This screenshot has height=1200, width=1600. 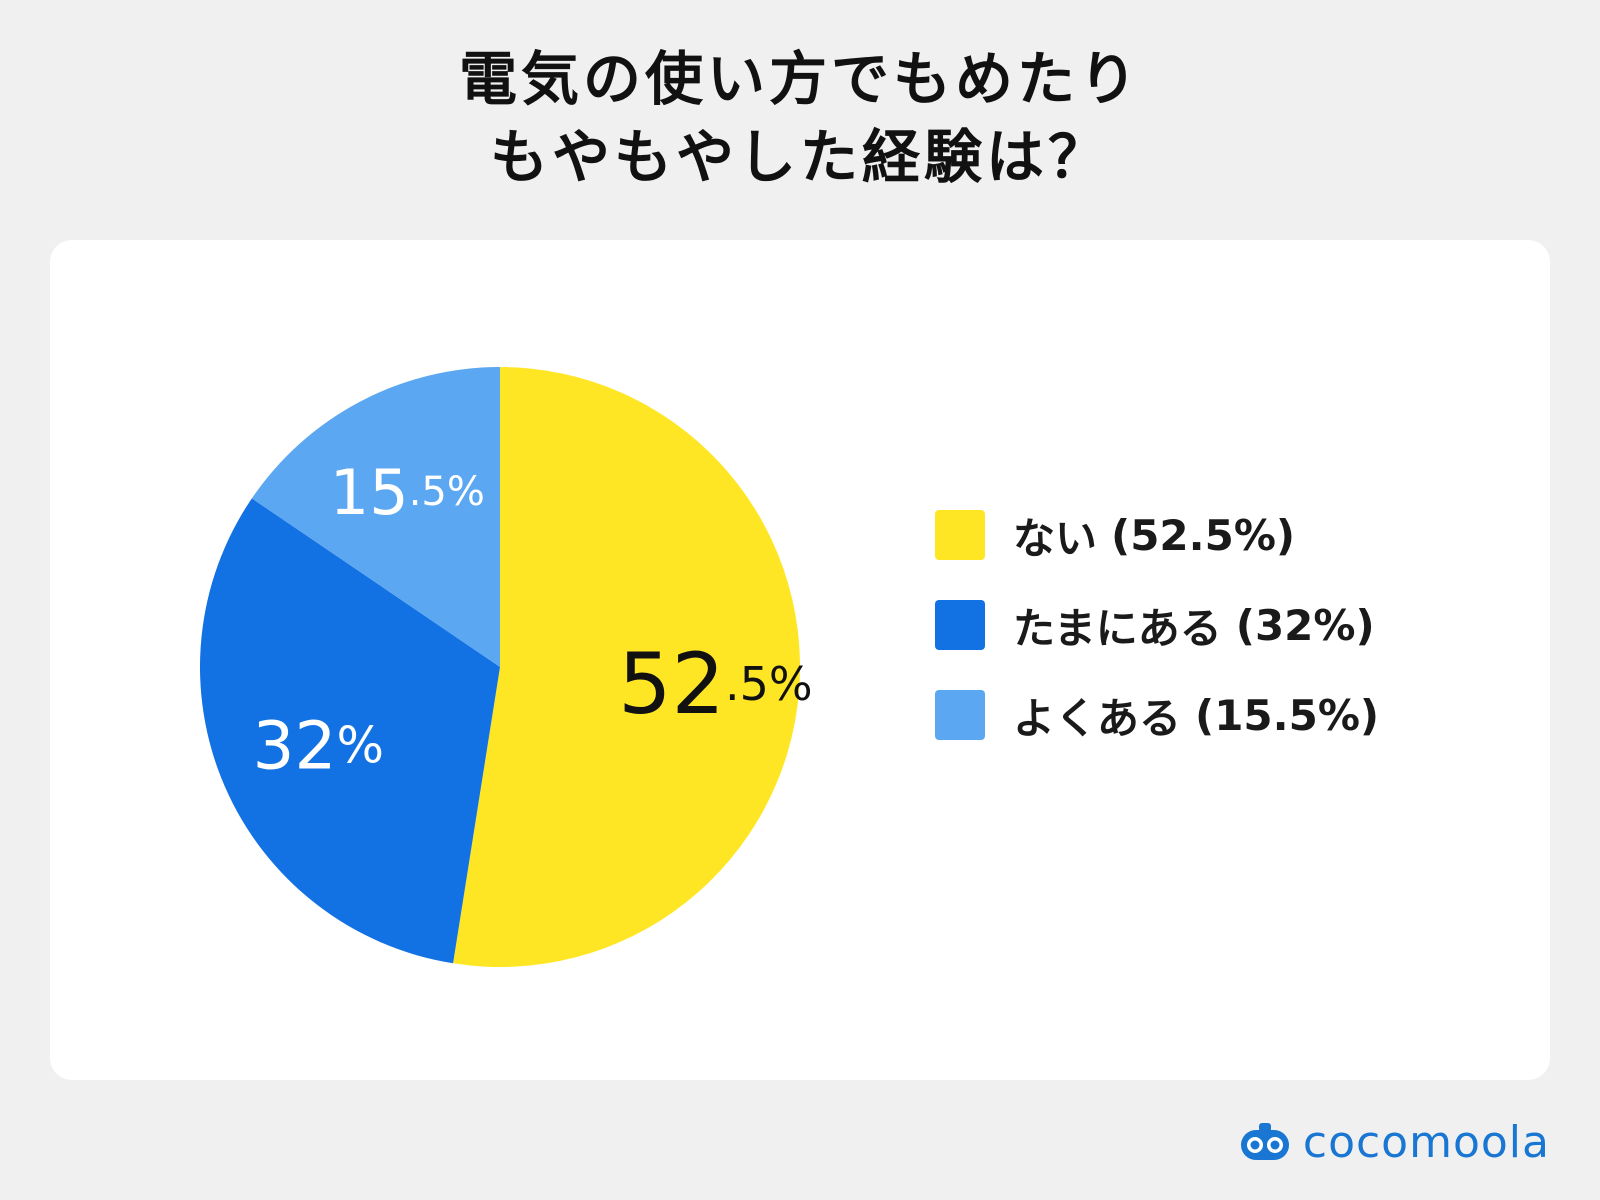 I want to click on pie-label-yoku-aru: 15.5%, so click(x=407, y=492).